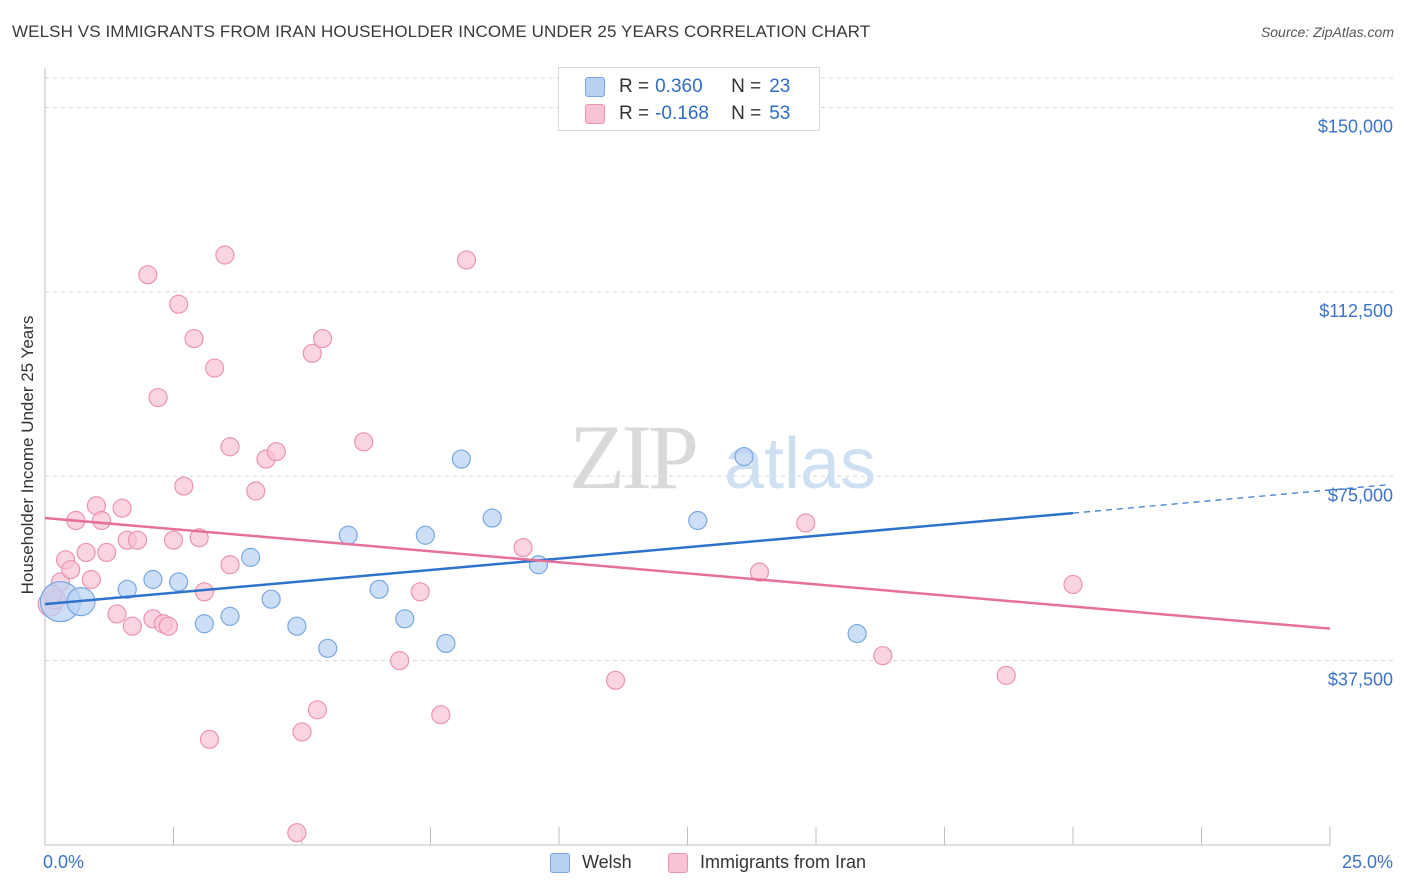 This screenshot has height=892, width=1406. What do you see at coordinates (27, 455) in the screenshot?
I see `y-axis-label: Householder Income Under 25 Years` at bounding box center [27, 455].